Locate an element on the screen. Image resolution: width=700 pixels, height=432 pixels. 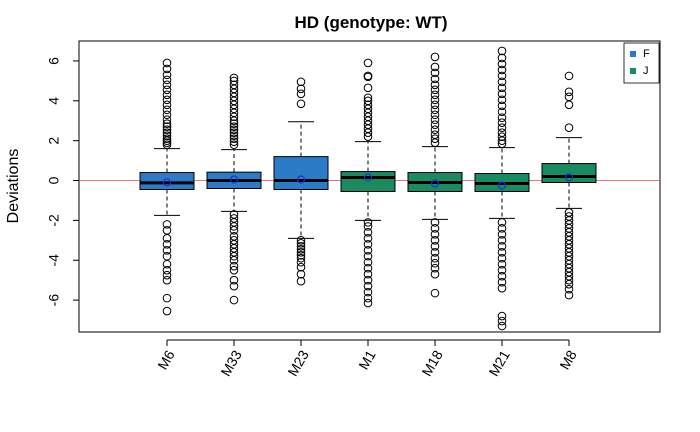
box-M6 is located at coordinates (167, 187).